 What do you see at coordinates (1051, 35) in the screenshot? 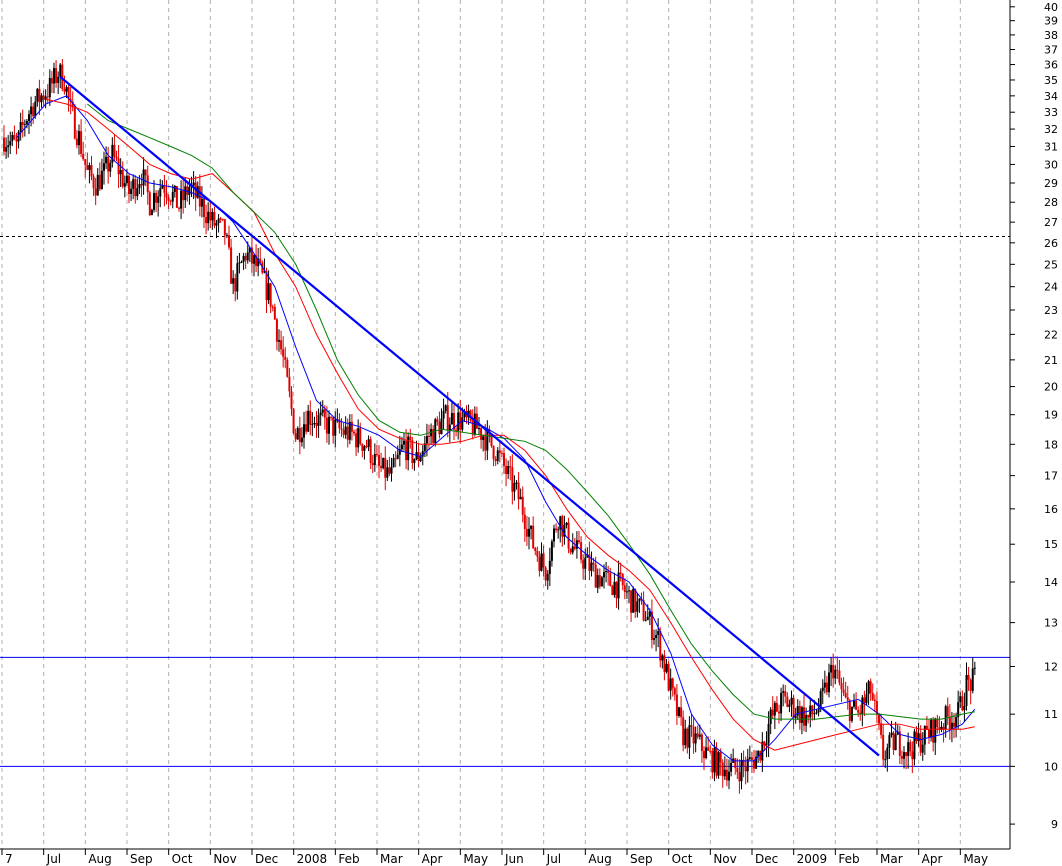
I see `y-tick-label: 38` at bounding box center [1051, 35].